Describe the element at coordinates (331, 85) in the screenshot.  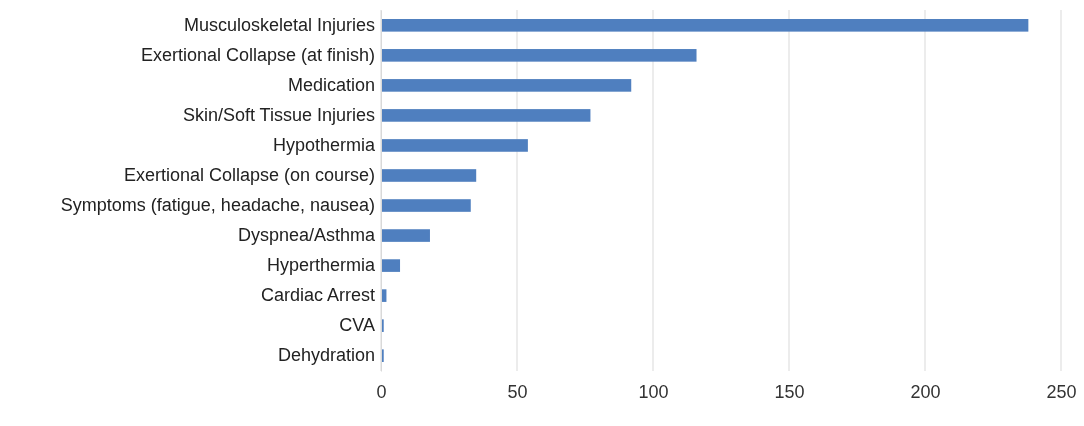
I see `y-tick-label: Medication` at that location.